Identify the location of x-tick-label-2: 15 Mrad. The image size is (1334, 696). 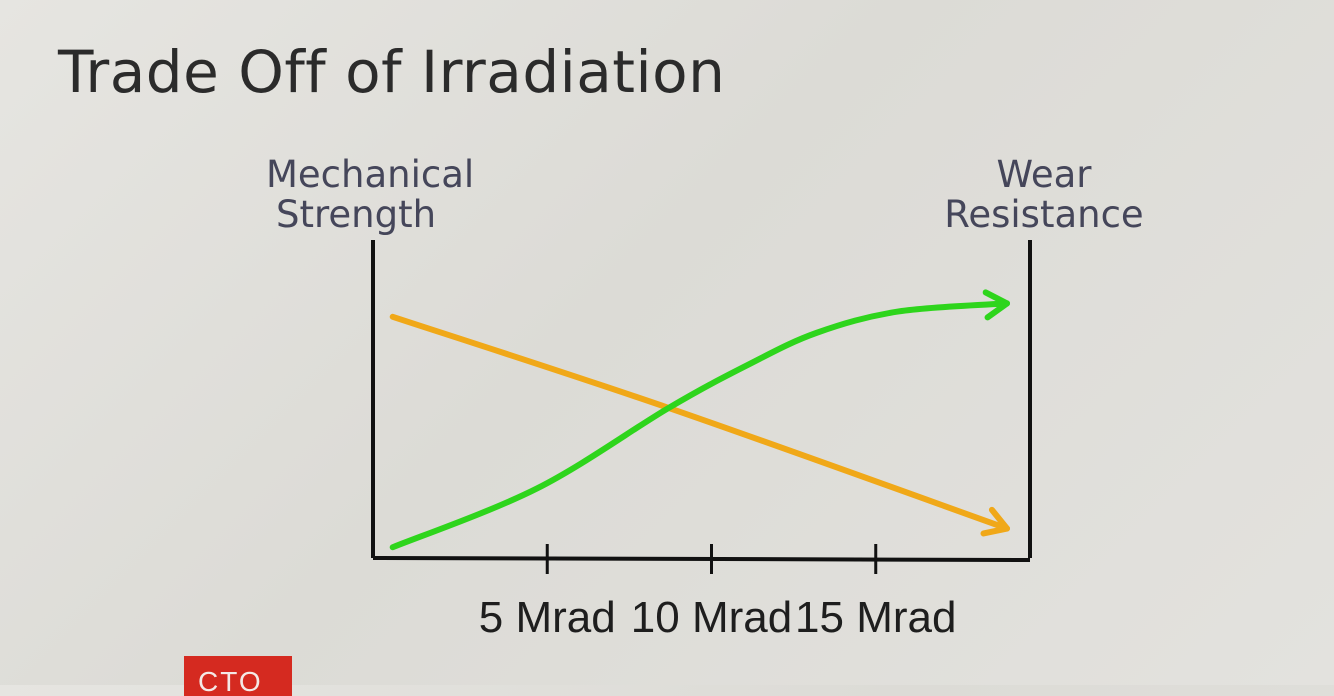
(875, 617).